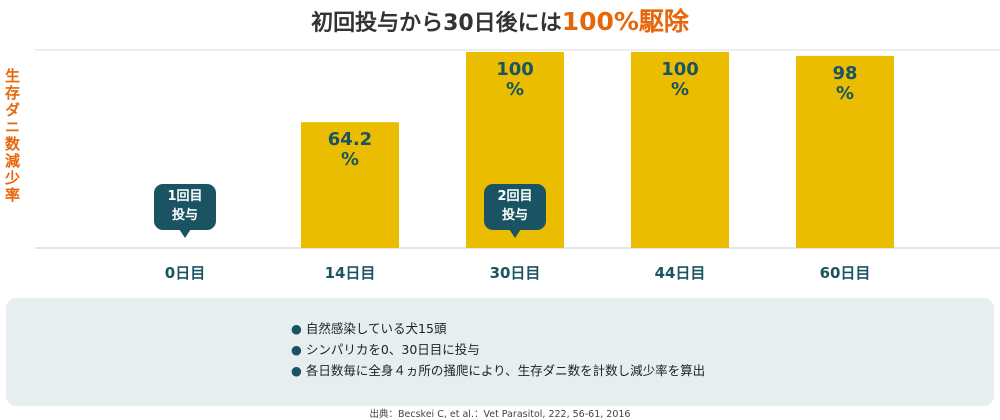  I want to click on callout: 1回目 投与, so click(185, 211).